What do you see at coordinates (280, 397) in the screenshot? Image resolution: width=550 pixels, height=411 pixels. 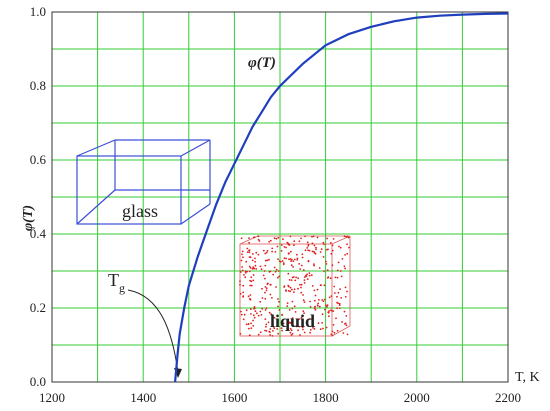 I see `x-tick-labels: 1200 1400 1600 1800 2000 2200` at bounding box center [280, 397].